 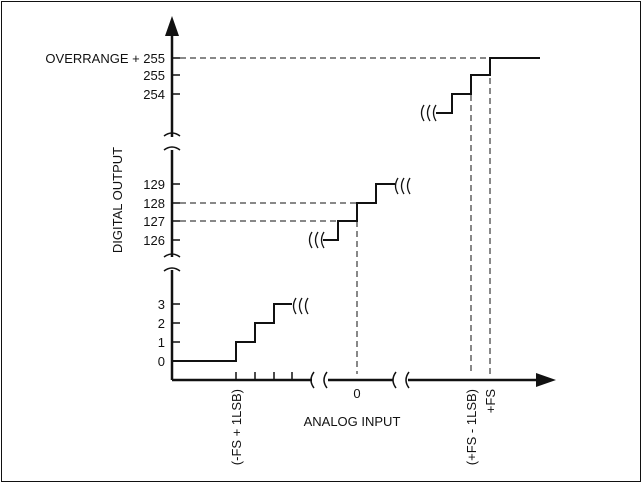 I want to click on x-label-zero: 0, so click(x=356, y=393).